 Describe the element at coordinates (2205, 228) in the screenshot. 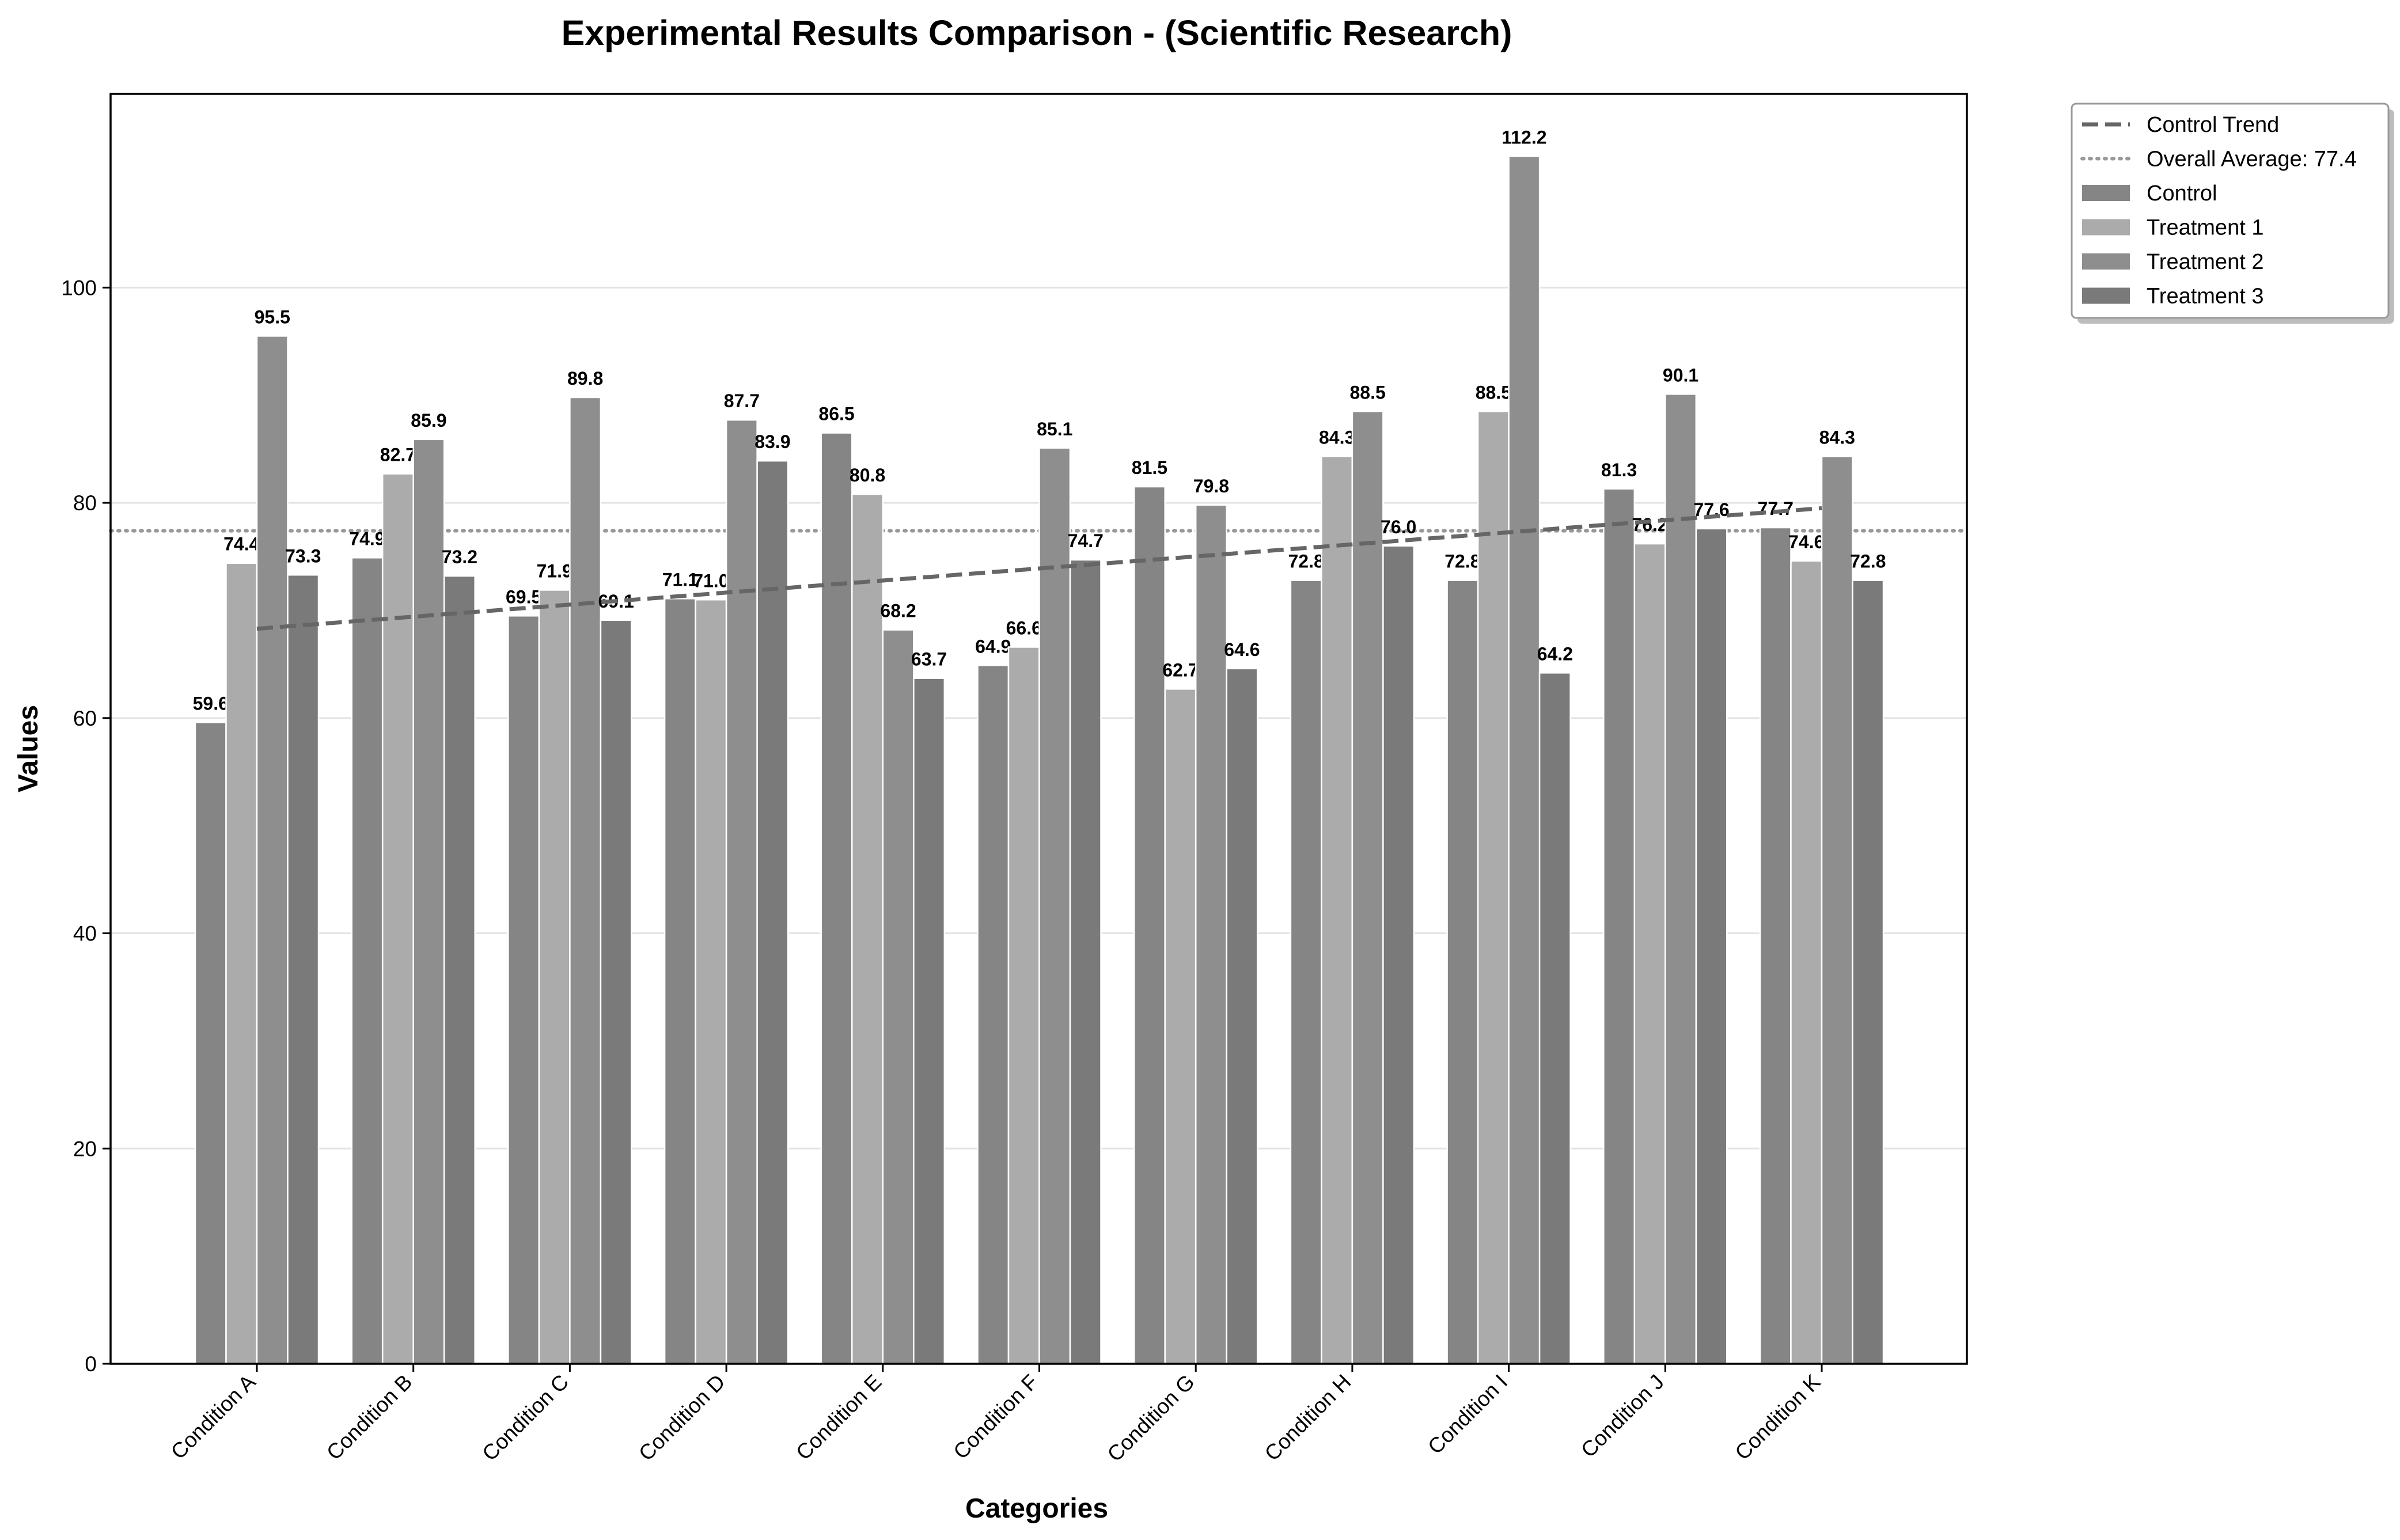

I see `legend-series-label: Treatment 1` at that location.